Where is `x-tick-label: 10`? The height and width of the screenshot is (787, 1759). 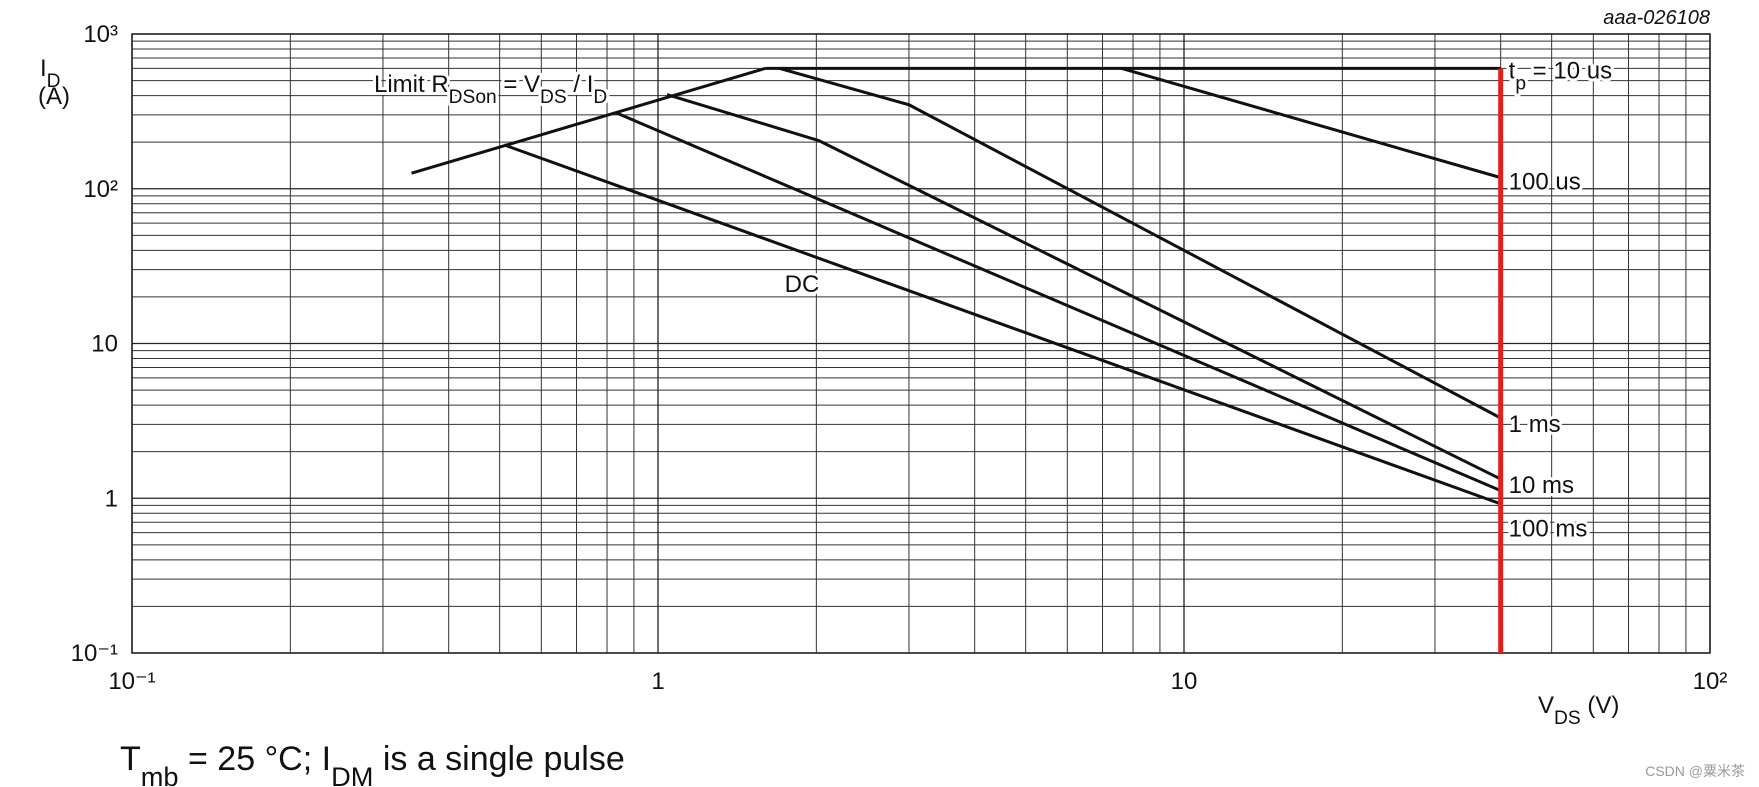
x-tick-label: 10 is located at coordinates (1184, 681).